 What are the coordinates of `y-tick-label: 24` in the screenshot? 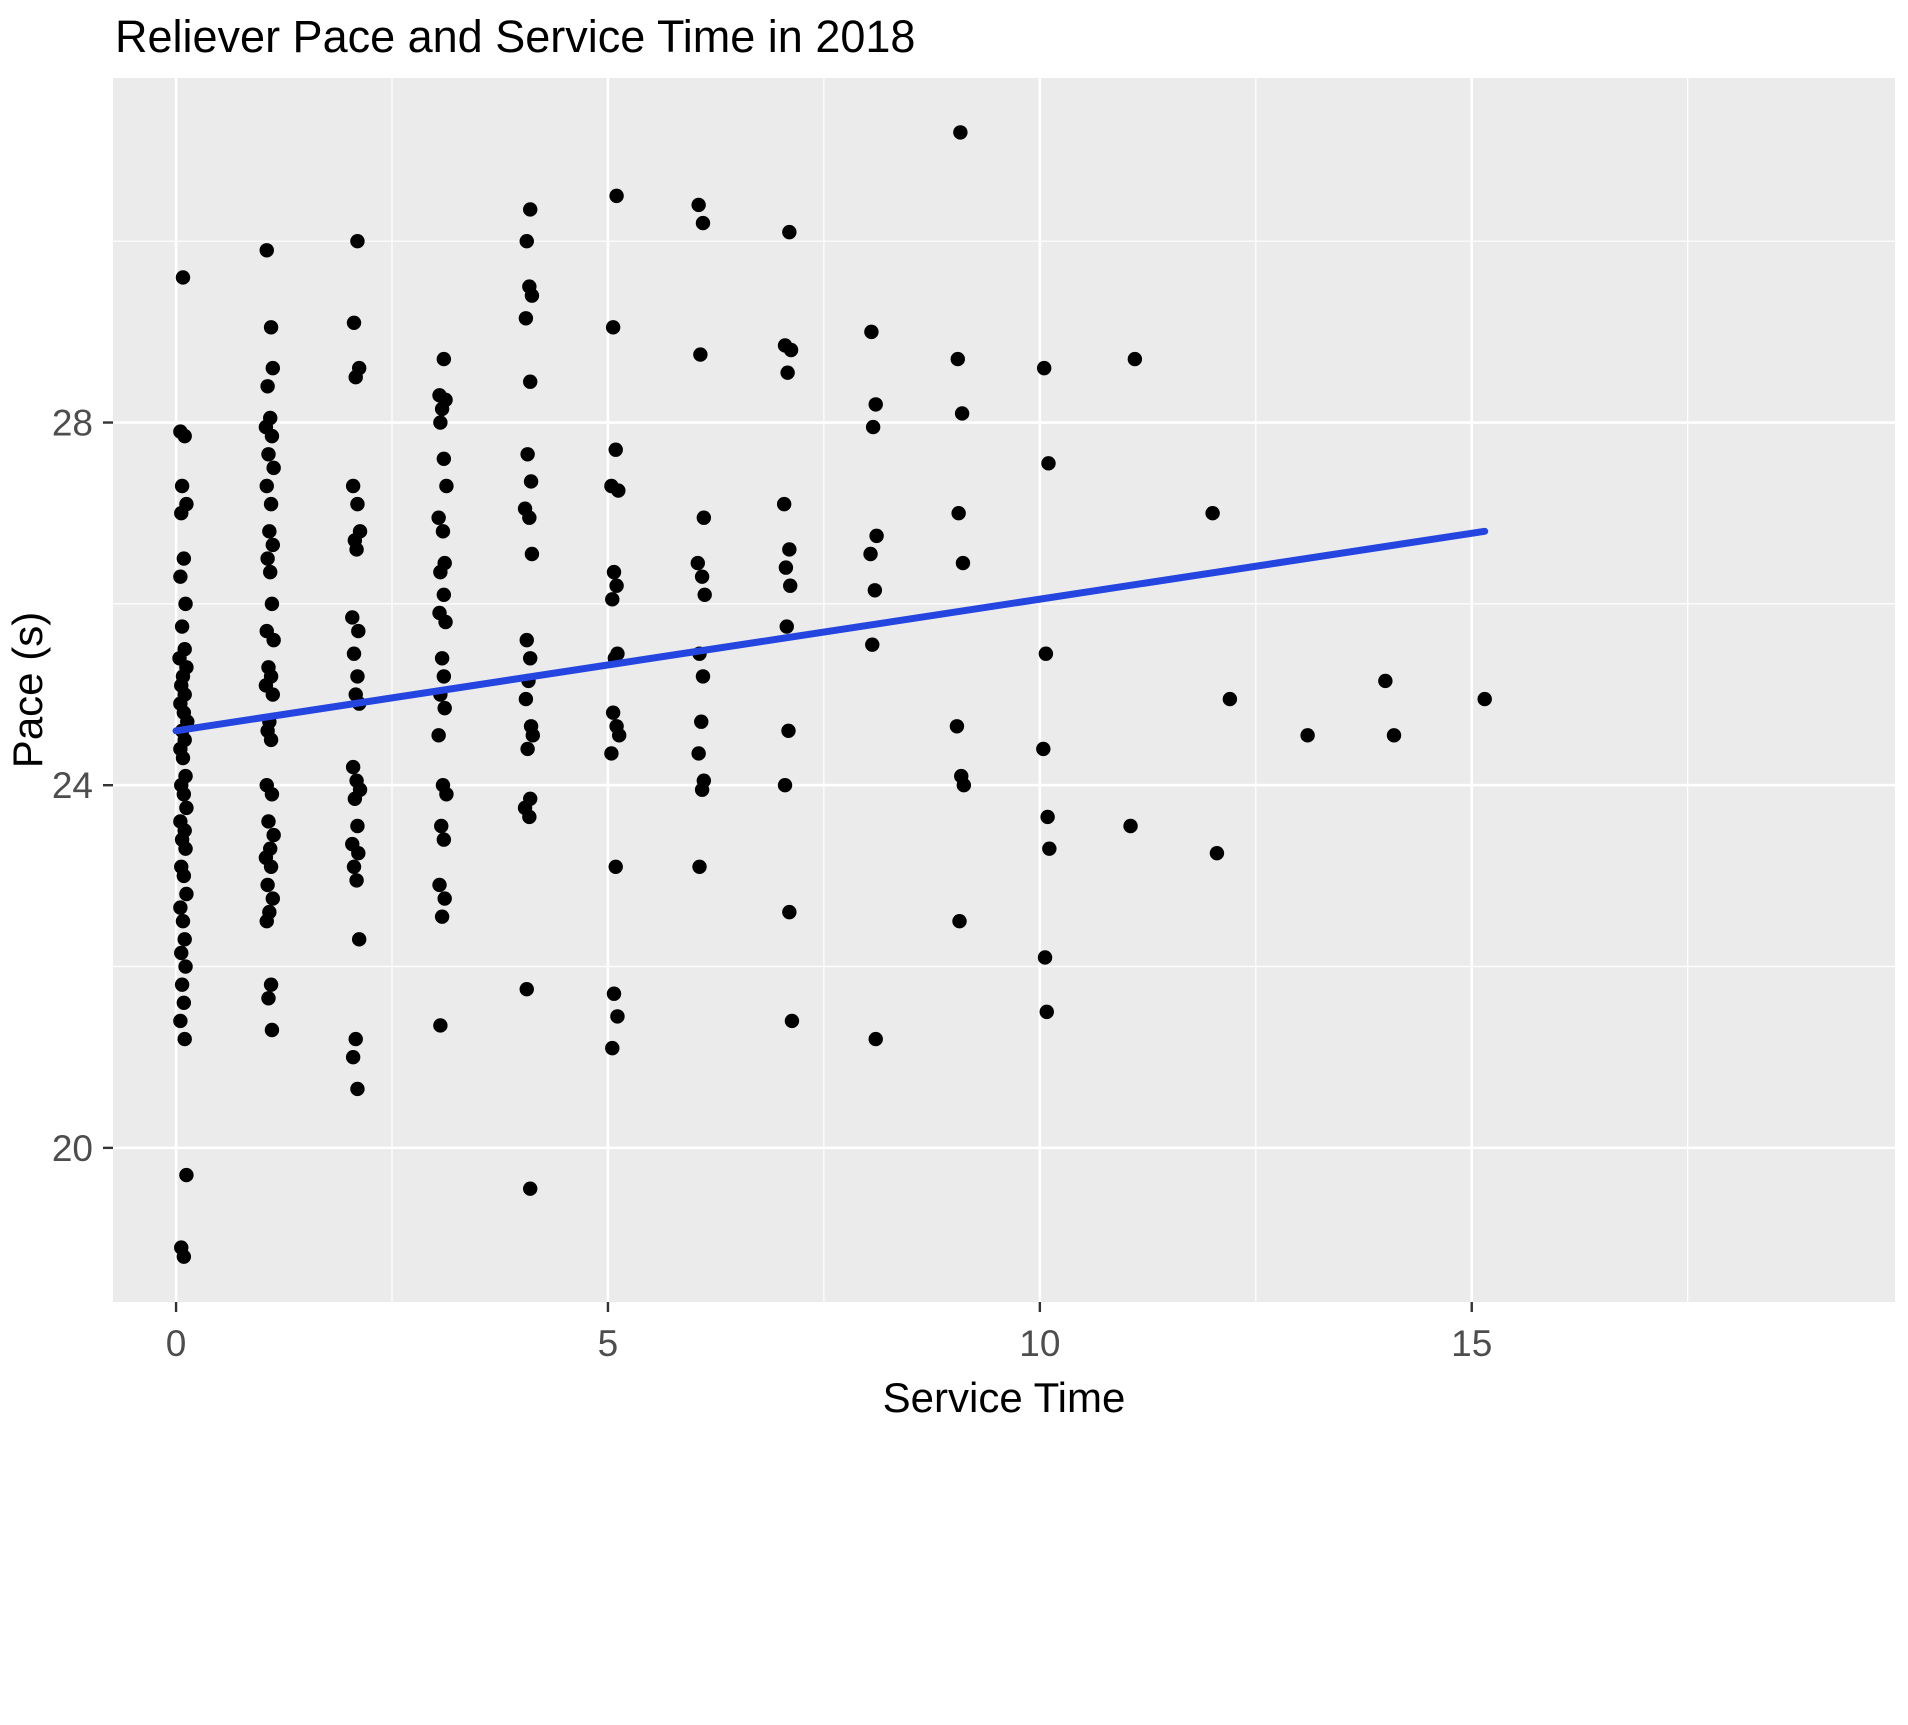 It's located at (72, 785).